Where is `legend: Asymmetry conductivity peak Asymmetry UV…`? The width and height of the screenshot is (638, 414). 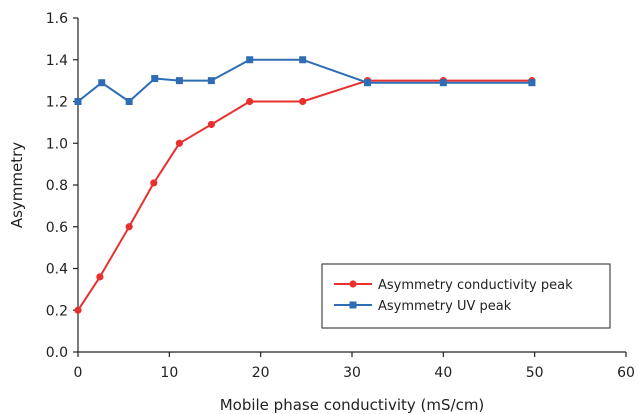
legend: Asymmetry conductivity peak Asymmetry UV… is located at coordinates (466, 296).